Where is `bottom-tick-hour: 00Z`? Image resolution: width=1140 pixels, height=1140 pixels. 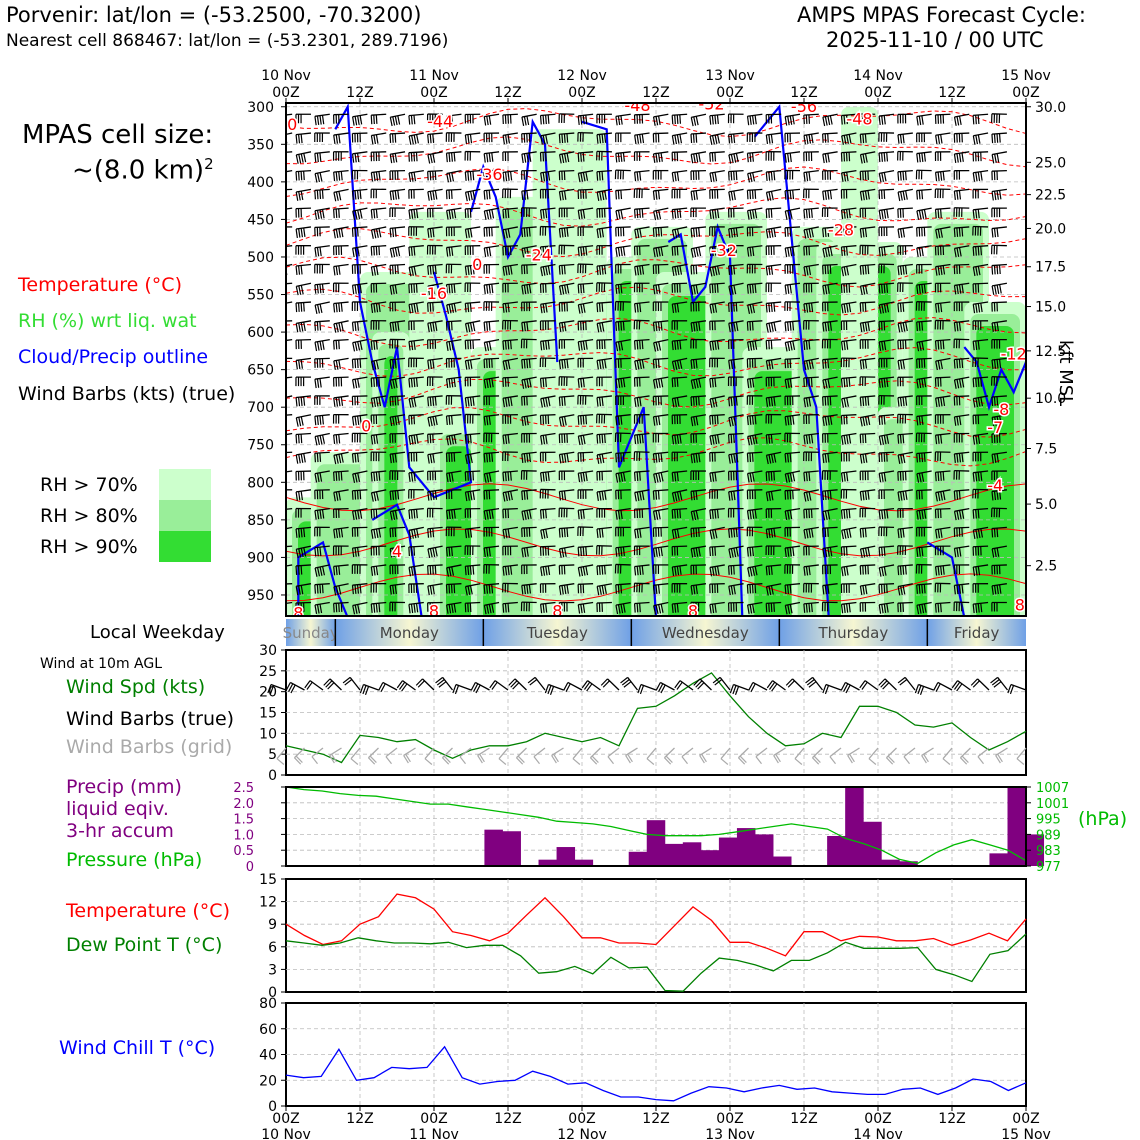
bottom-tick-hour: 00Z is located at coordinates (433, 1119).